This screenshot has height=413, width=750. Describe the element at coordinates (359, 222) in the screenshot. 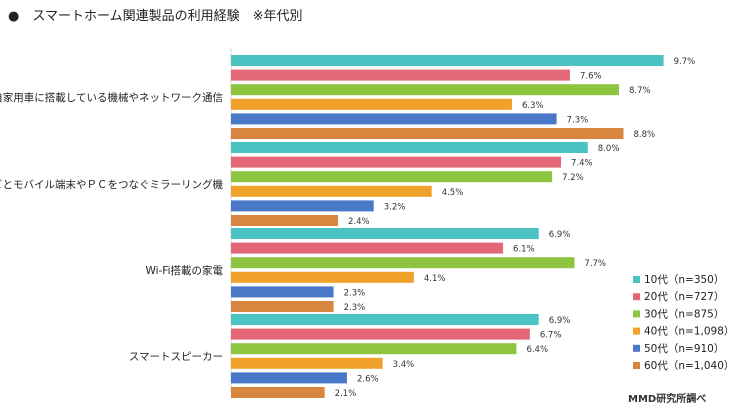

I see `data-label: 2.4%` at that location.